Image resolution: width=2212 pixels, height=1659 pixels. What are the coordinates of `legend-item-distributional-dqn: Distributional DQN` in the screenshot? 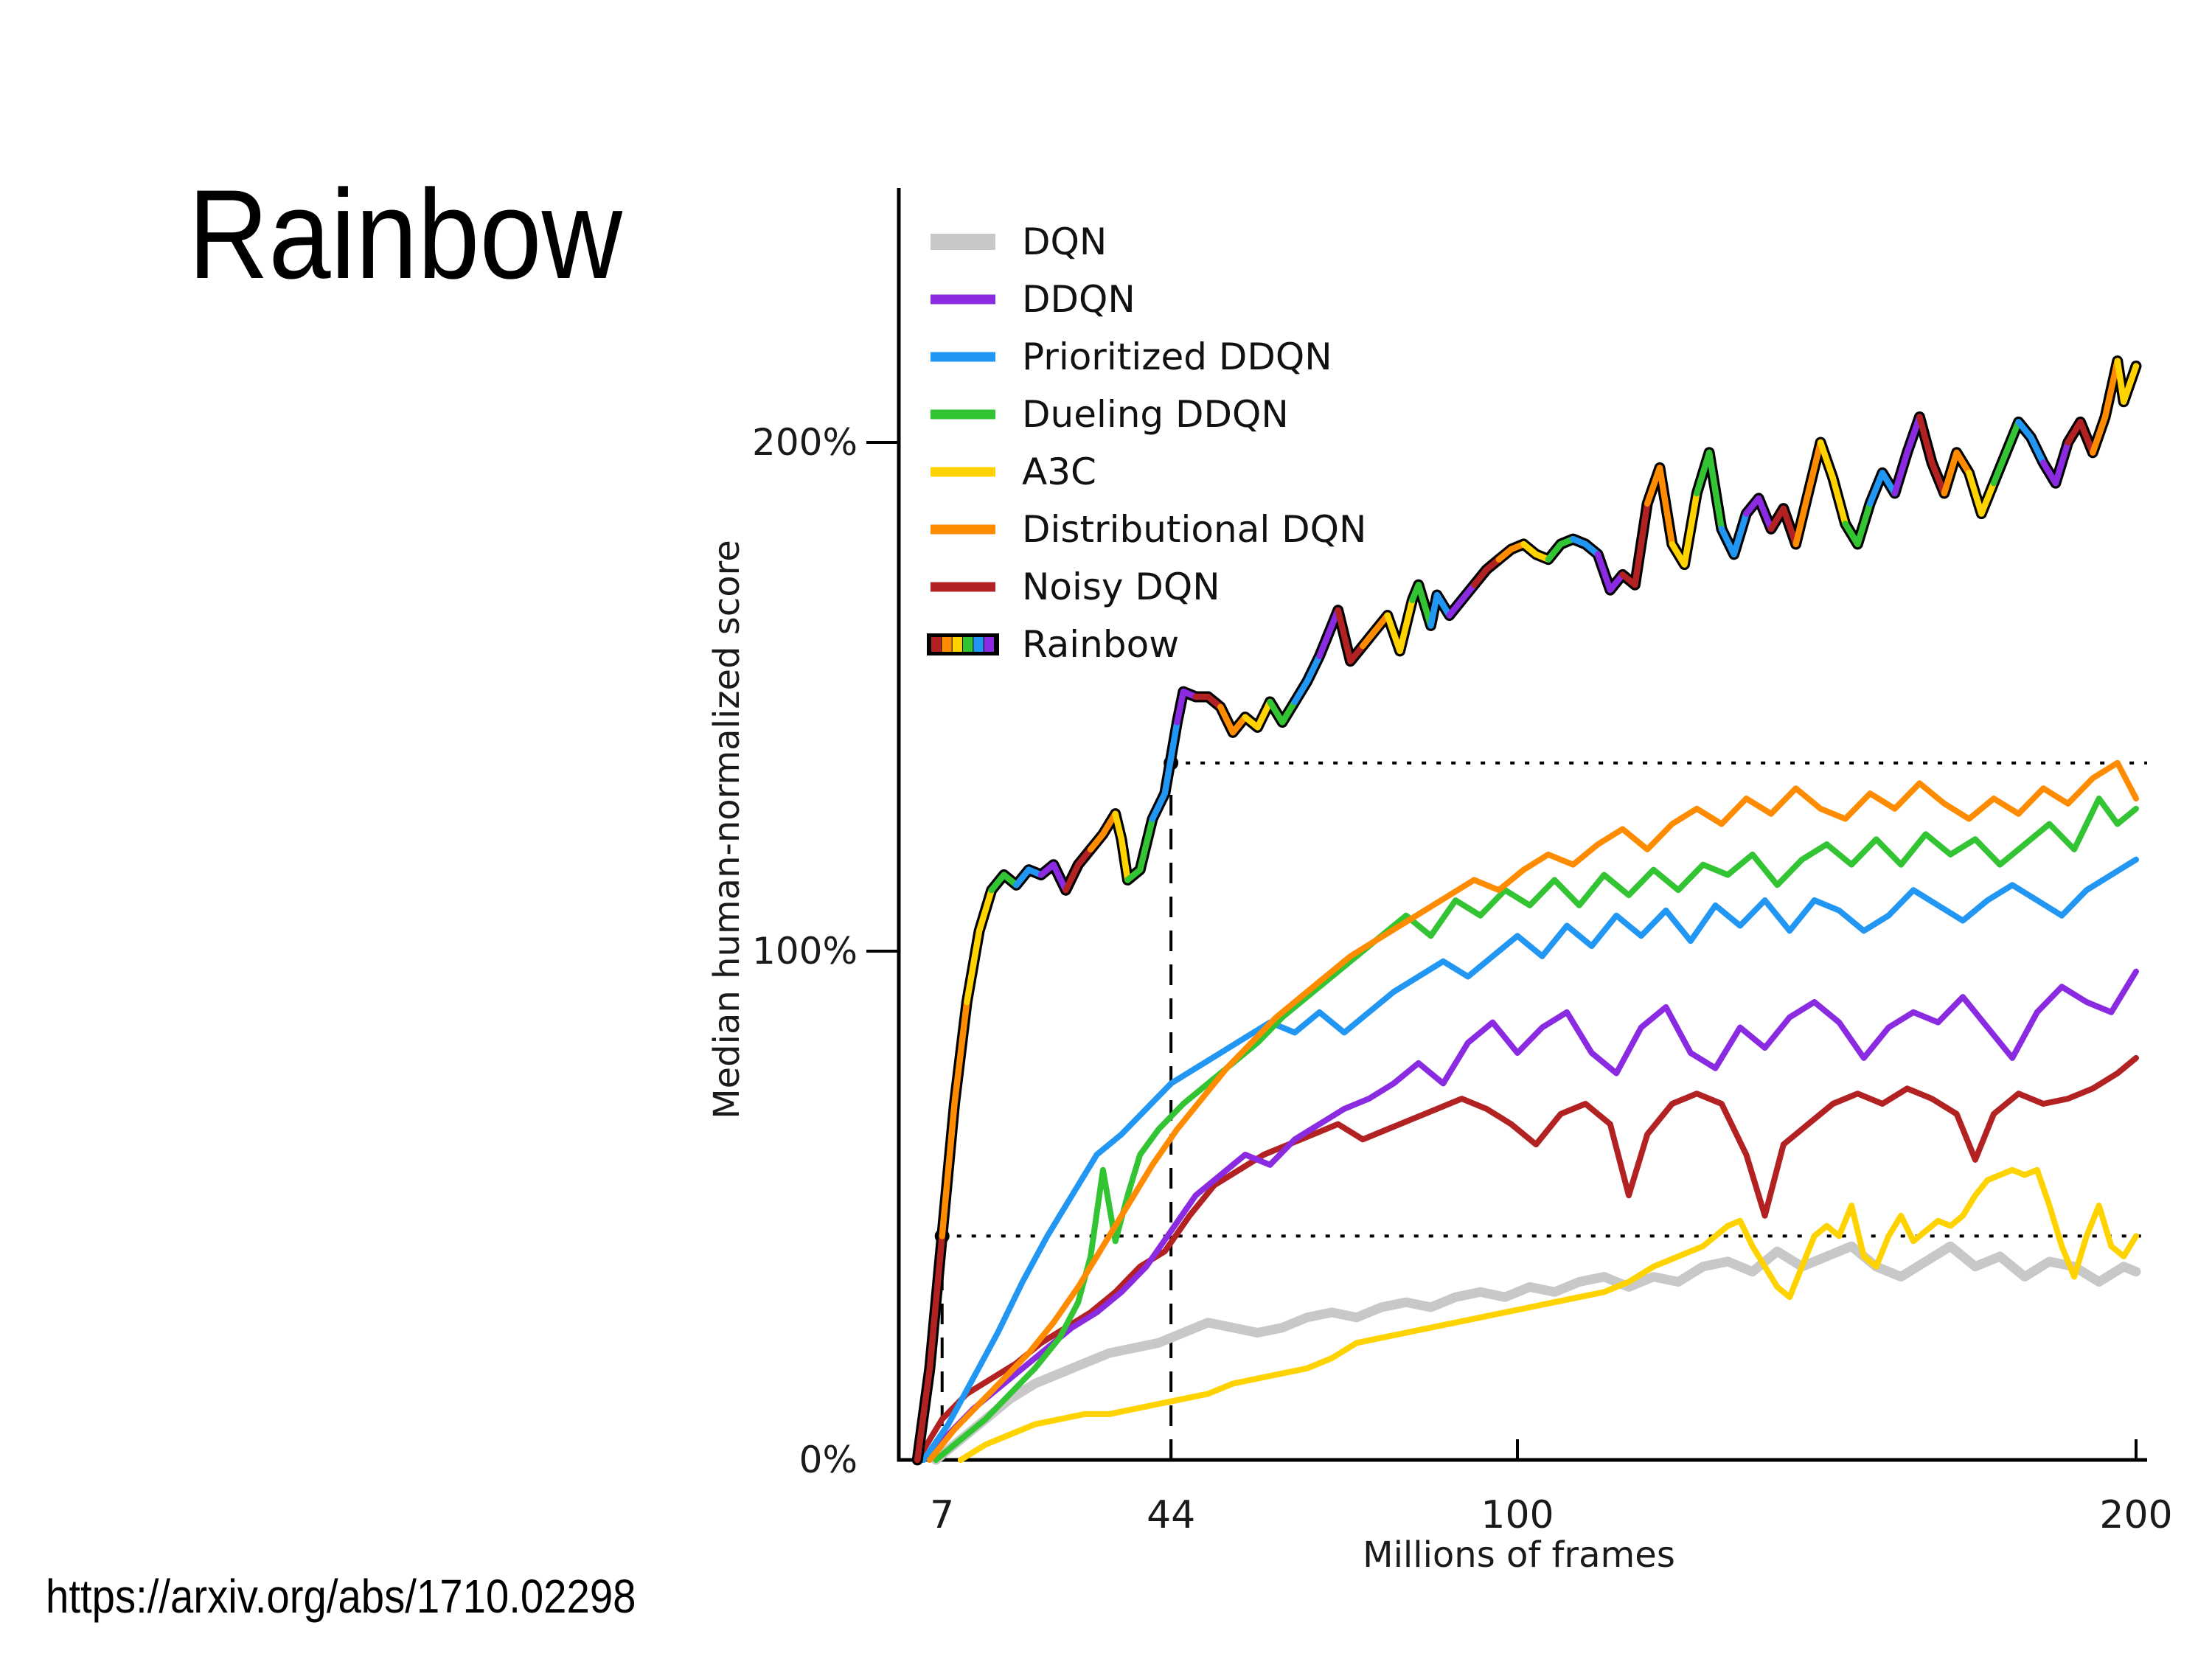 It's located at (1148, 529).